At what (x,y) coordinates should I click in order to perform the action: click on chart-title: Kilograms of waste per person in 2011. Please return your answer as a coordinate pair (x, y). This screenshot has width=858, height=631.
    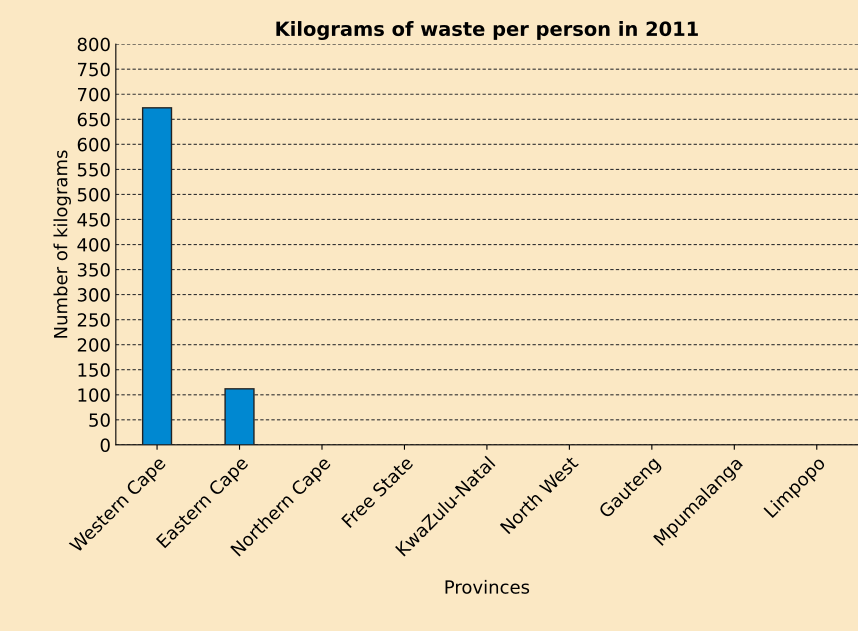
    Looking at the image, I should click on (487, 30).